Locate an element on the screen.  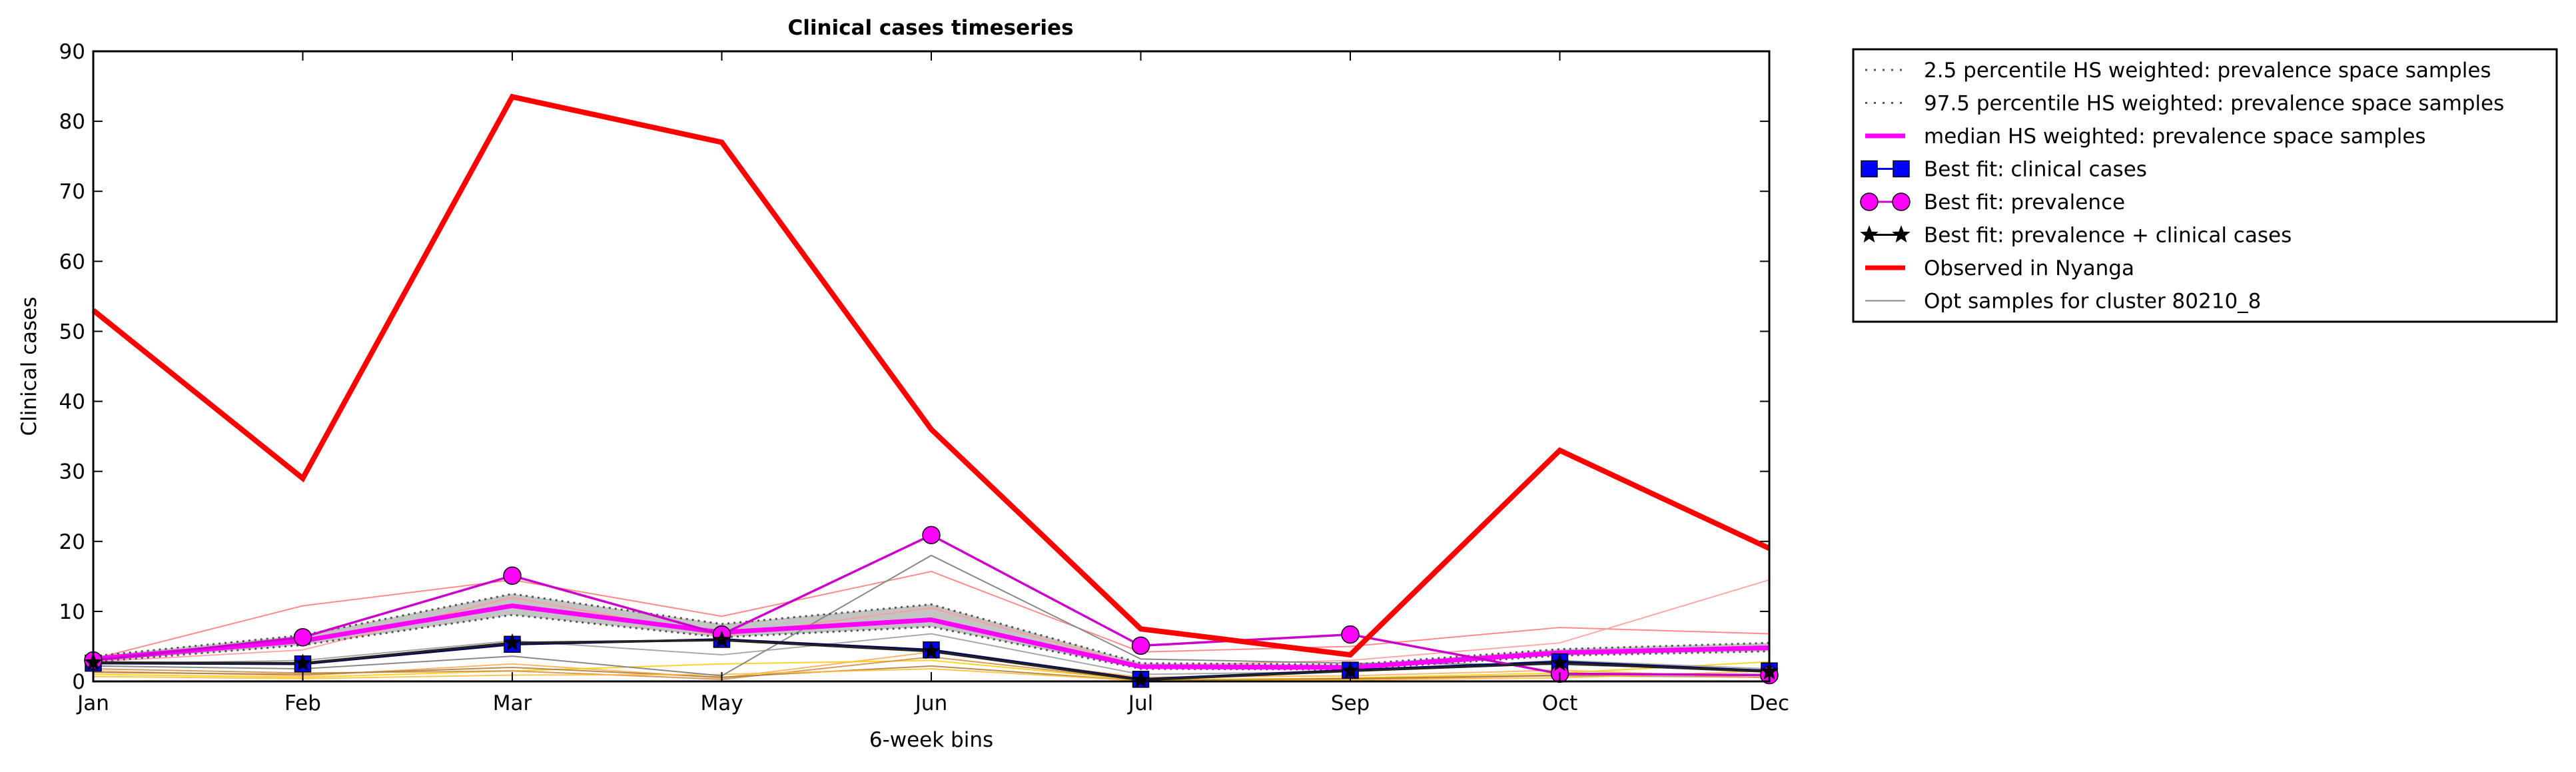
x-tick-label: Jun is located at coordinates (931, 703).